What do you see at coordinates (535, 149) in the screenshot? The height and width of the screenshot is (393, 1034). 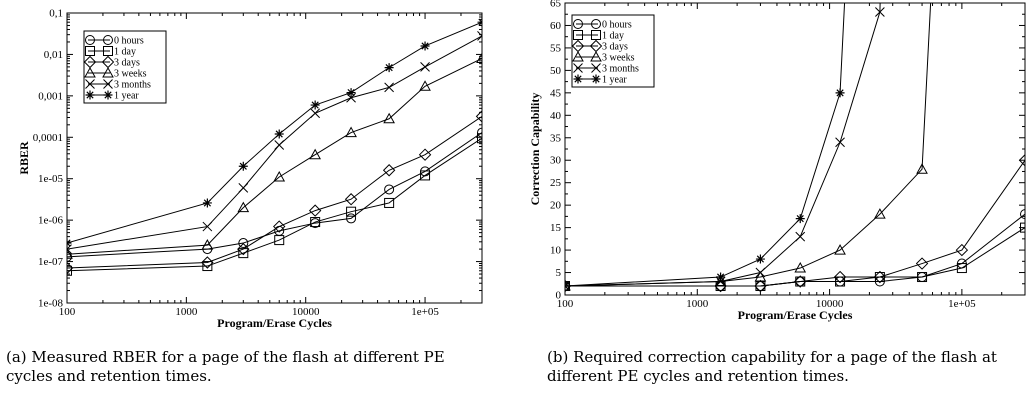 I see `y-axis-label: Correction Capability` at bounding box center [535, 149].